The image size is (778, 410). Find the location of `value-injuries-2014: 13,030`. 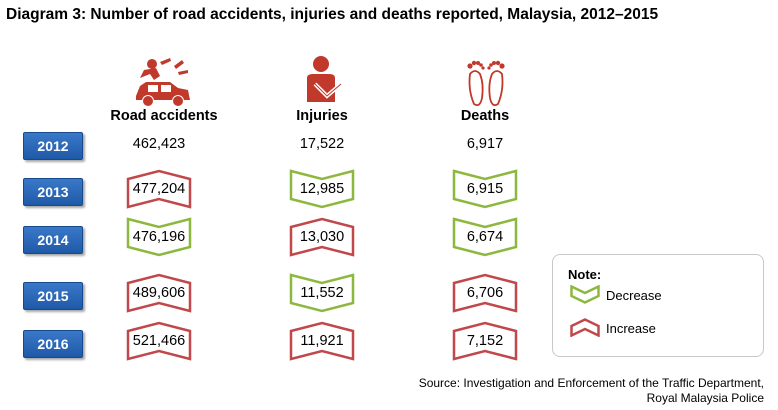

value-injuries-2014: 13,030 is located at coordinates (322, 237).